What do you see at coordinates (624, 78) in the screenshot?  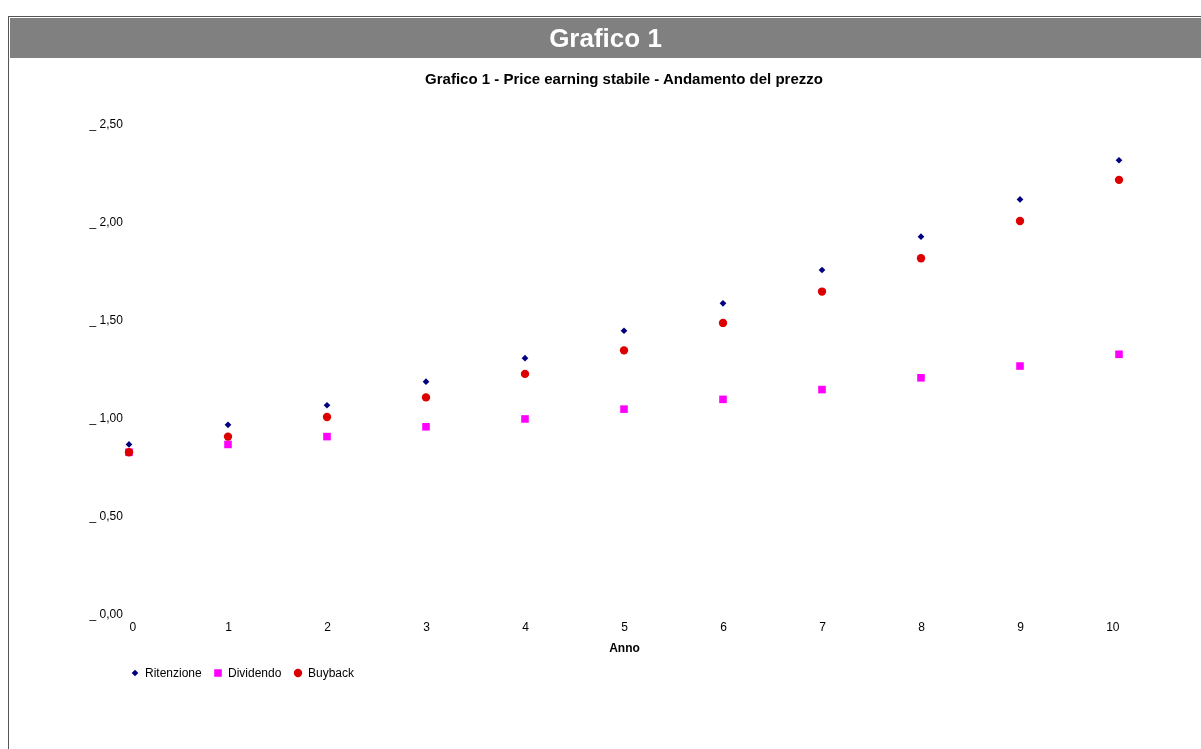 I see `chart-subtitle: Grafico 1 - Price earning stabile - Andamento del prezzo` at bounding box center [624, 78].